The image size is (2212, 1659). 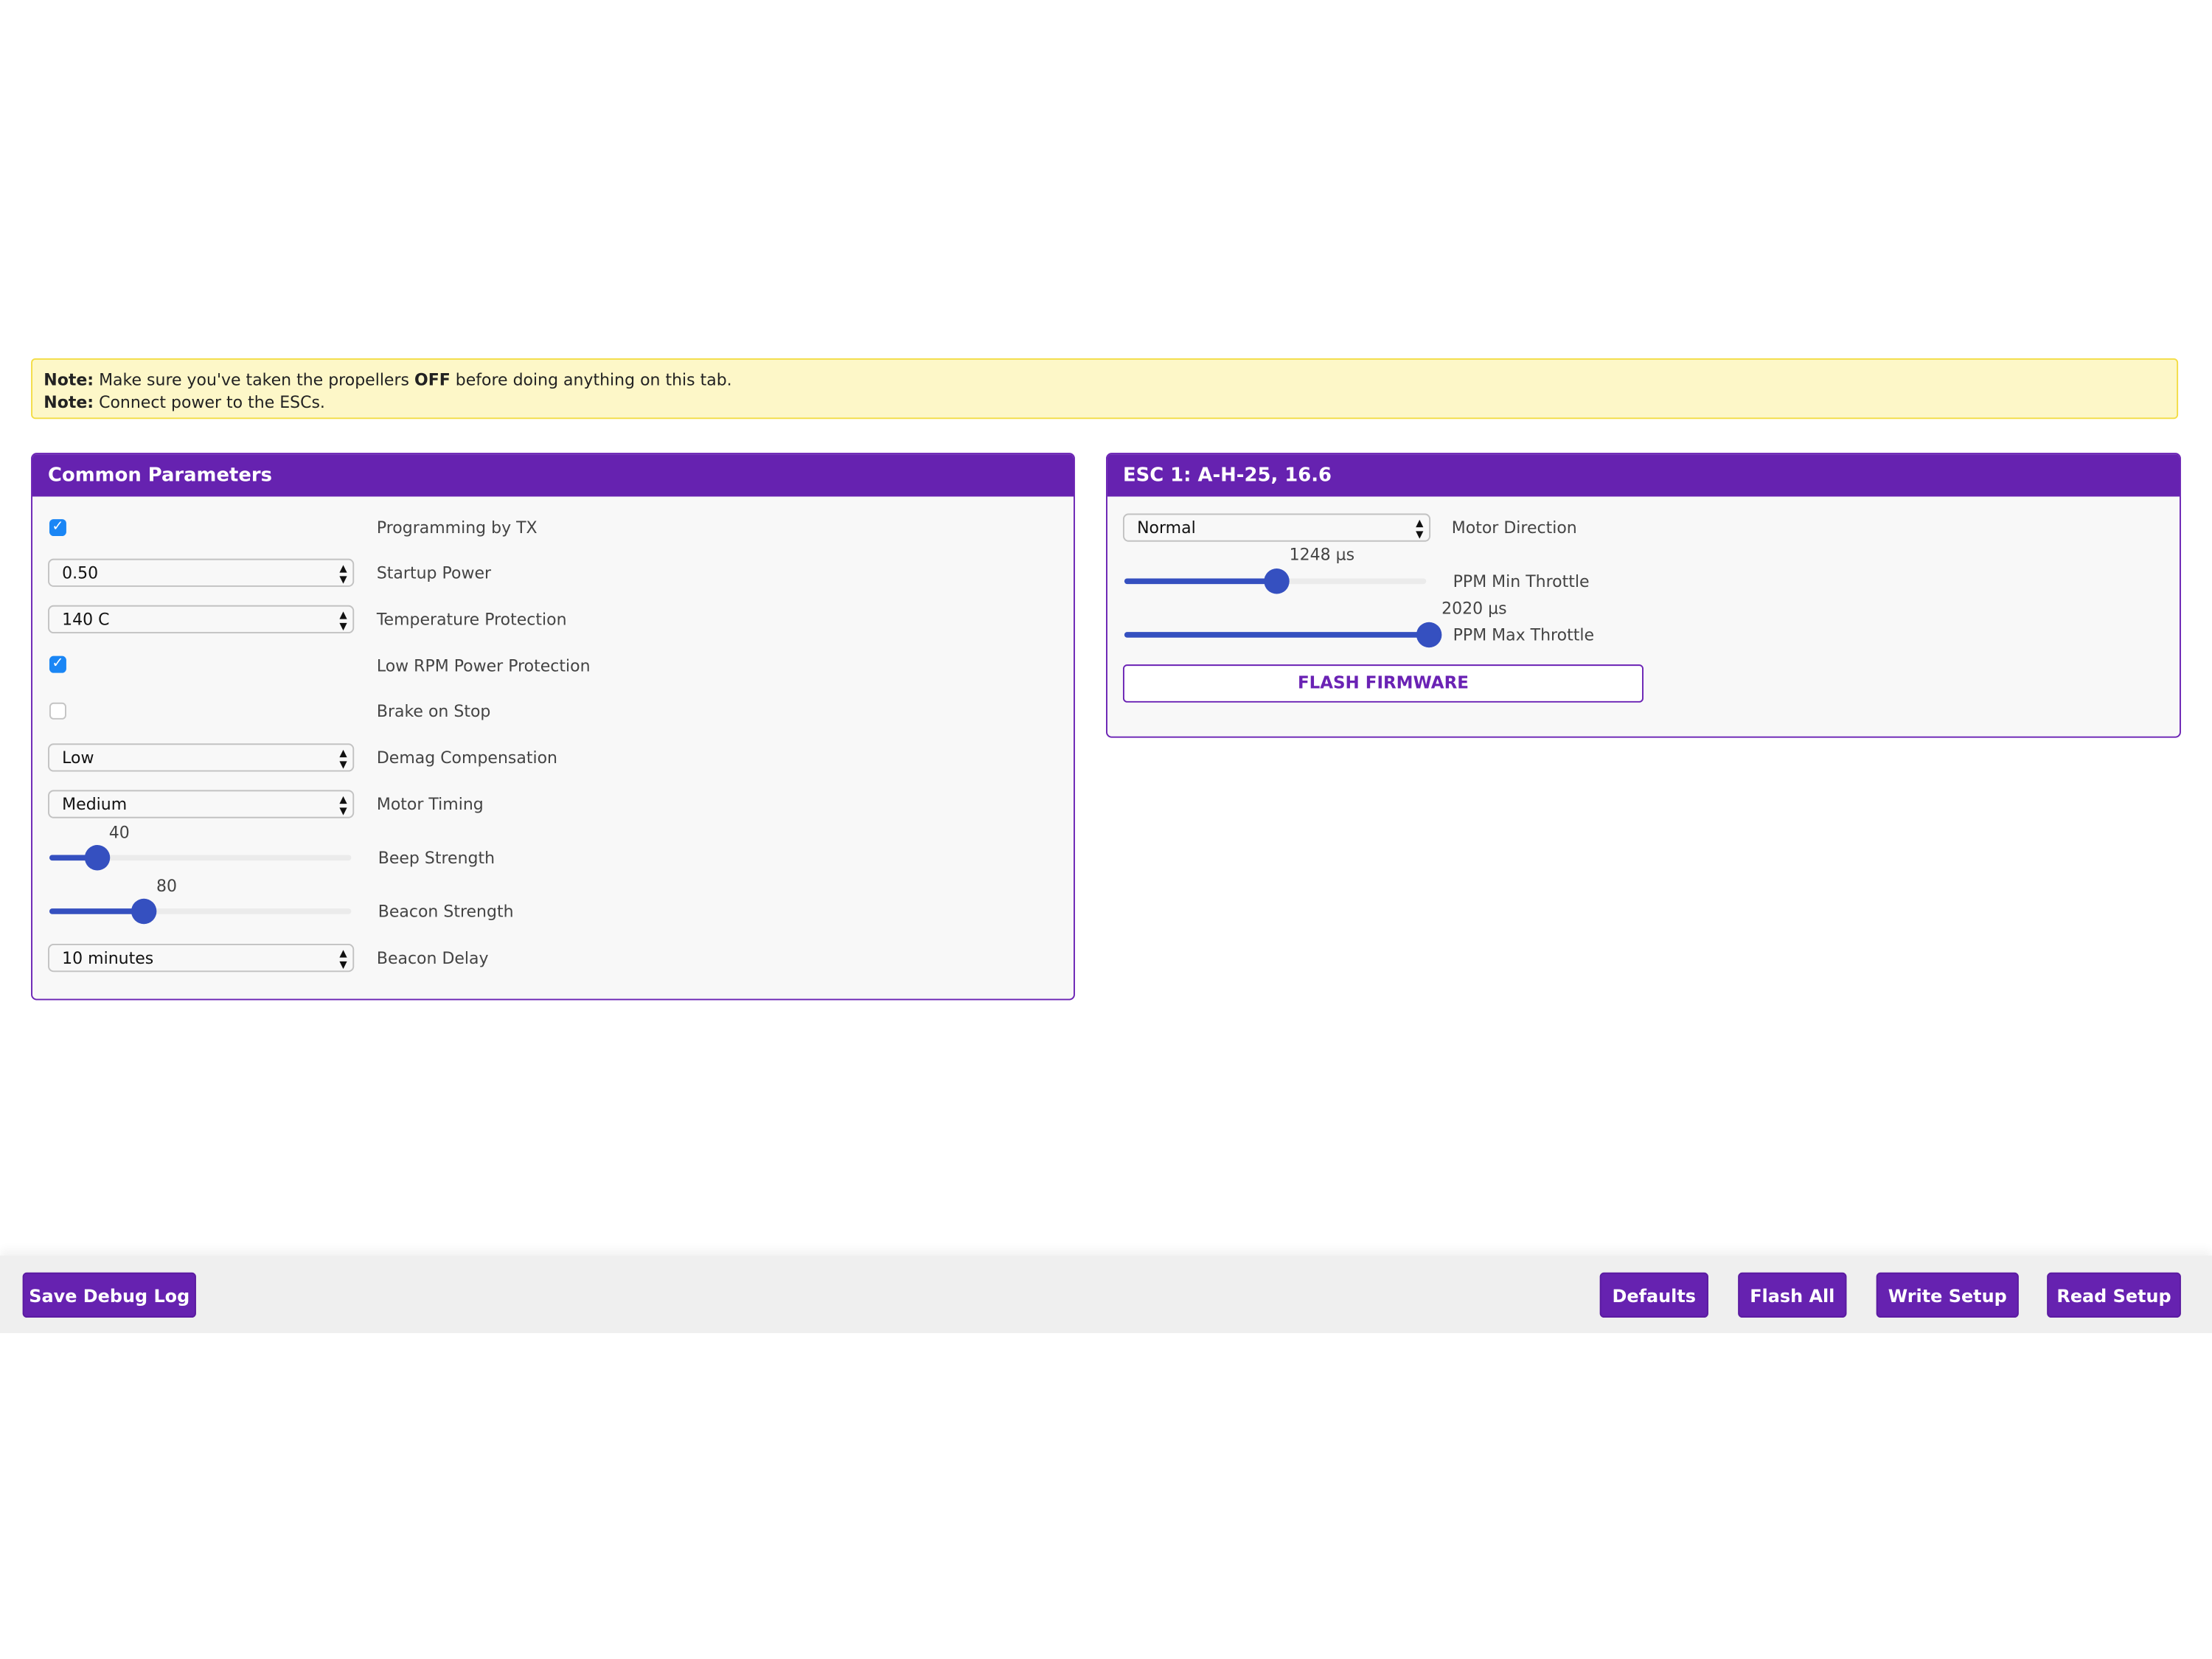 I want to click on low-rpm-power-protection-checkbox: ✓, so click(x=57, y=664).